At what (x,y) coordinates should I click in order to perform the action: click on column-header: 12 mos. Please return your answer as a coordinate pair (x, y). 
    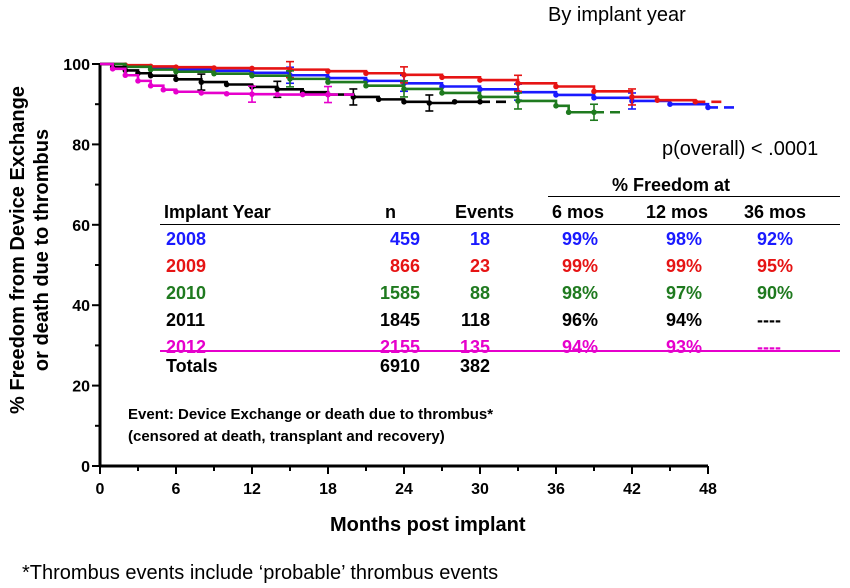
    Looking at the image, I should click on (677, 212).